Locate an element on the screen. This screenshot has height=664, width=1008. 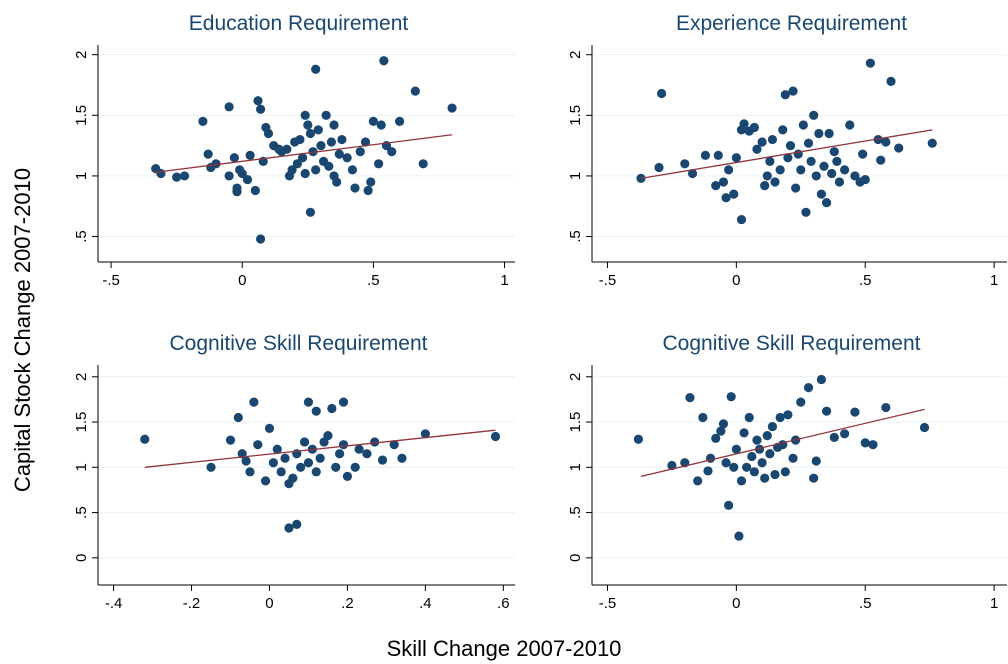
x-tick-label: .2 is located at coordinates (347, 603).